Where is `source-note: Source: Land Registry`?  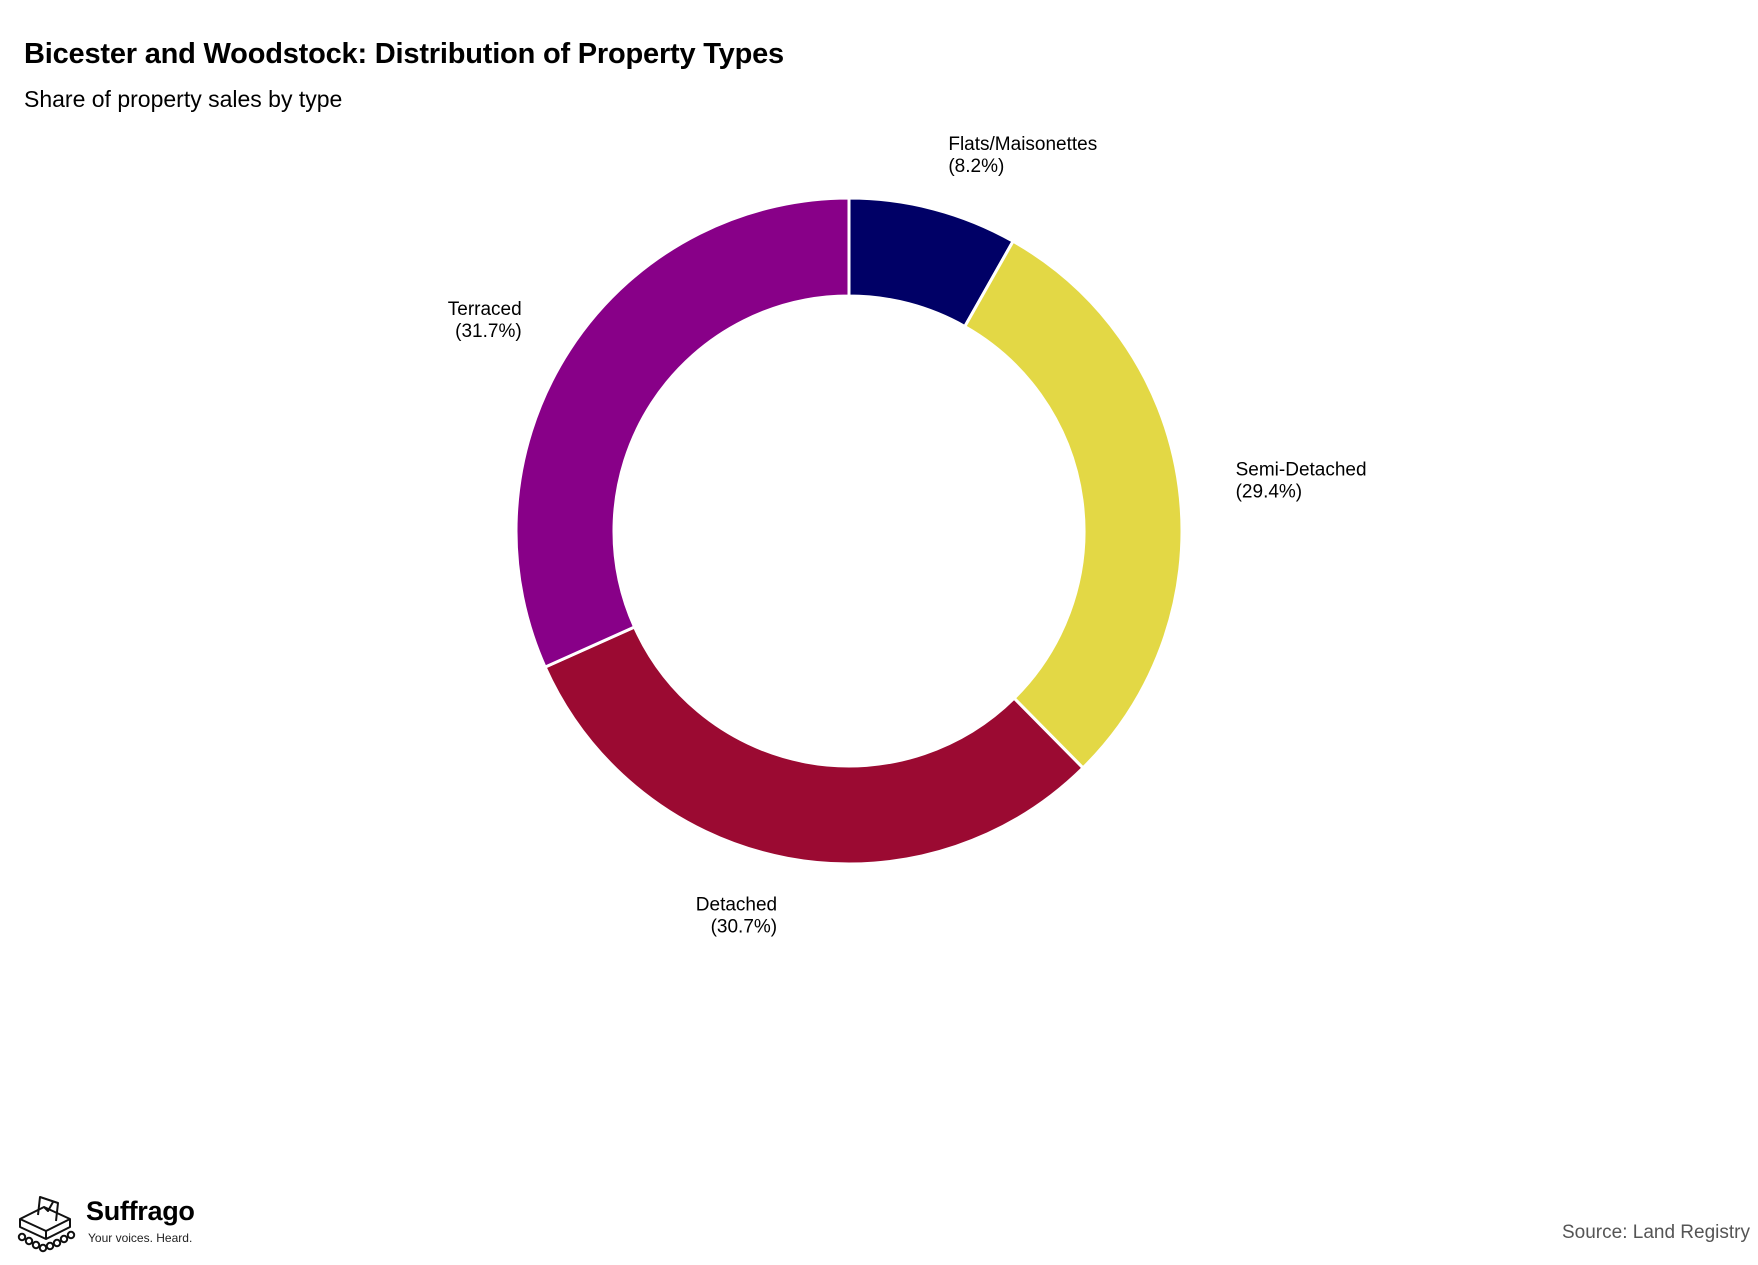
source-note: Source: Land Registry is located at coordinates (1656, 1232).